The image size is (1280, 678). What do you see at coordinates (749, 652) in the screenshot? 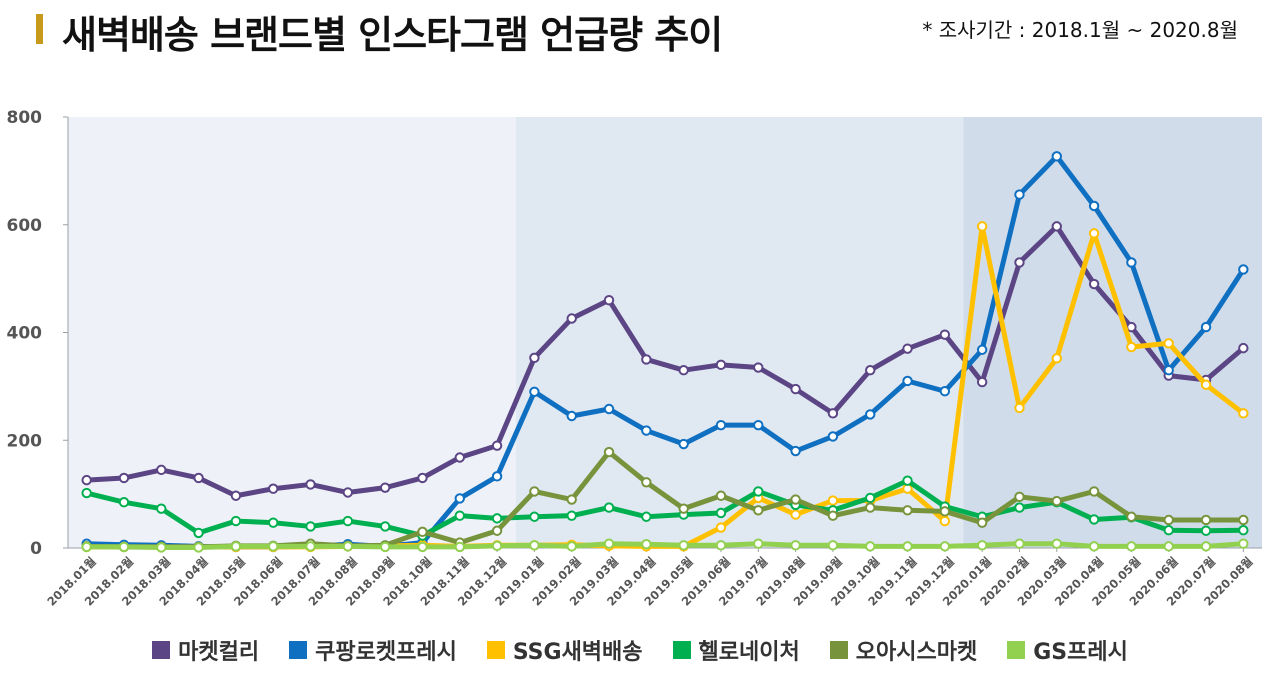
I see `legend-label: 헬로네이처` at bounding box center [749, 652].